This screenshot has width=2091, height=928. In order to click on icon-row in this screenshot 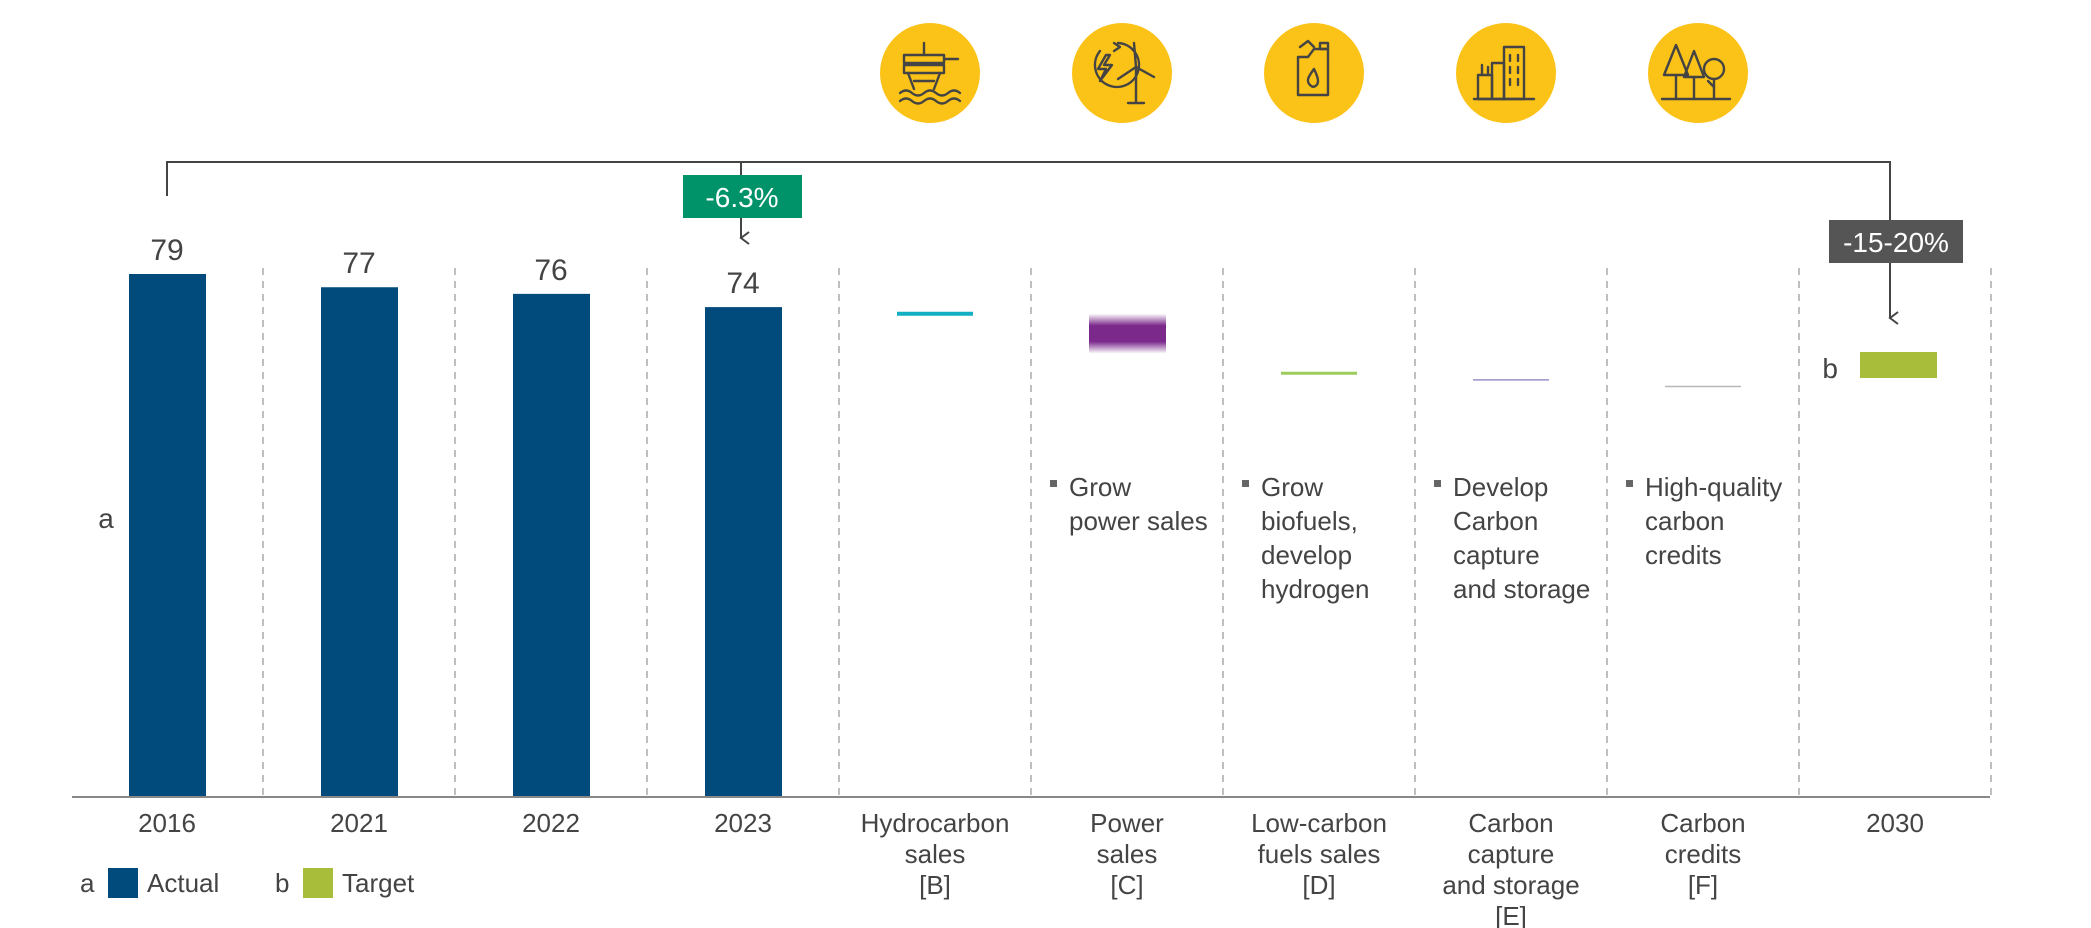, I will do `click(1314, 73)`.